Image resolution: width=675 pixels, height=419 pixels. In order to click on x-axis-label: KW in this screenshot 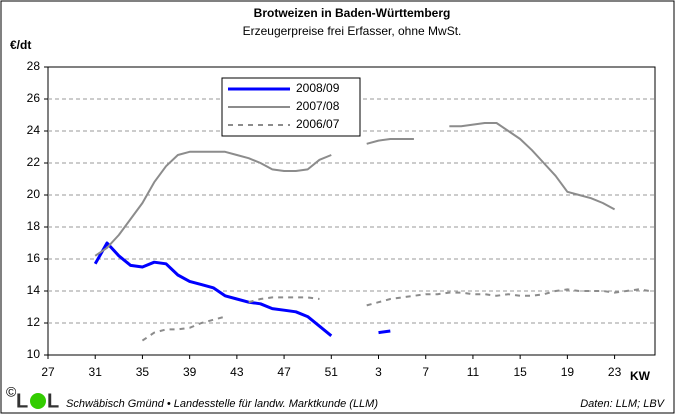, I will do `click(640, 376)`.